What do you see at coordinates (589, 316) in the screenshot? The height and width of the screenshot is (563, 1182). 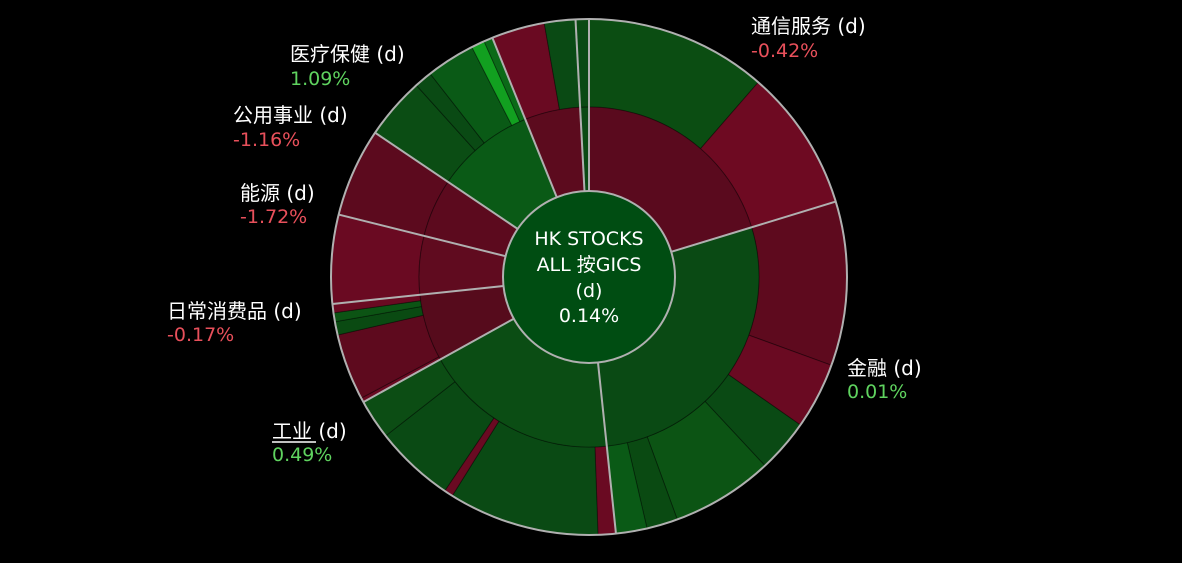 I see `center-value: 0.14%` at bounding box center [589, 316].